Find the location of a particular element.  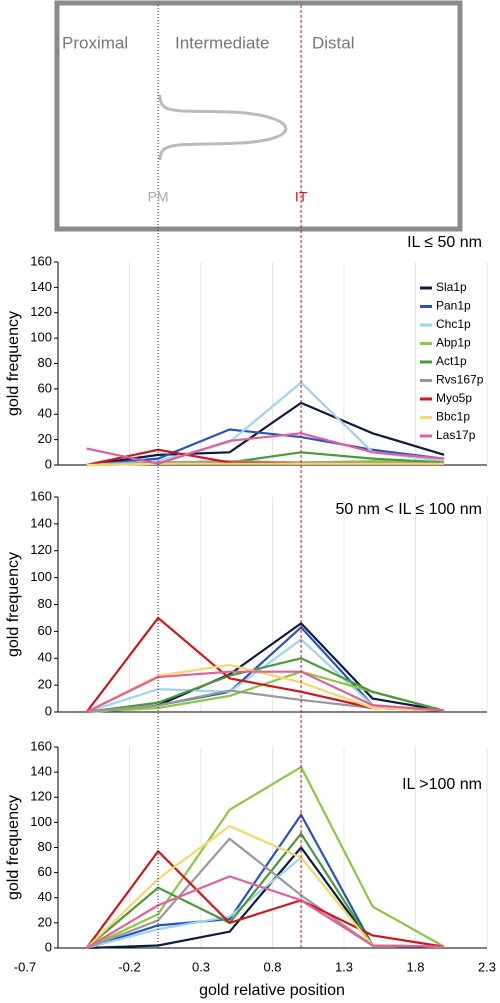

legend-label: Las17p is located at coordinates (456, 435).